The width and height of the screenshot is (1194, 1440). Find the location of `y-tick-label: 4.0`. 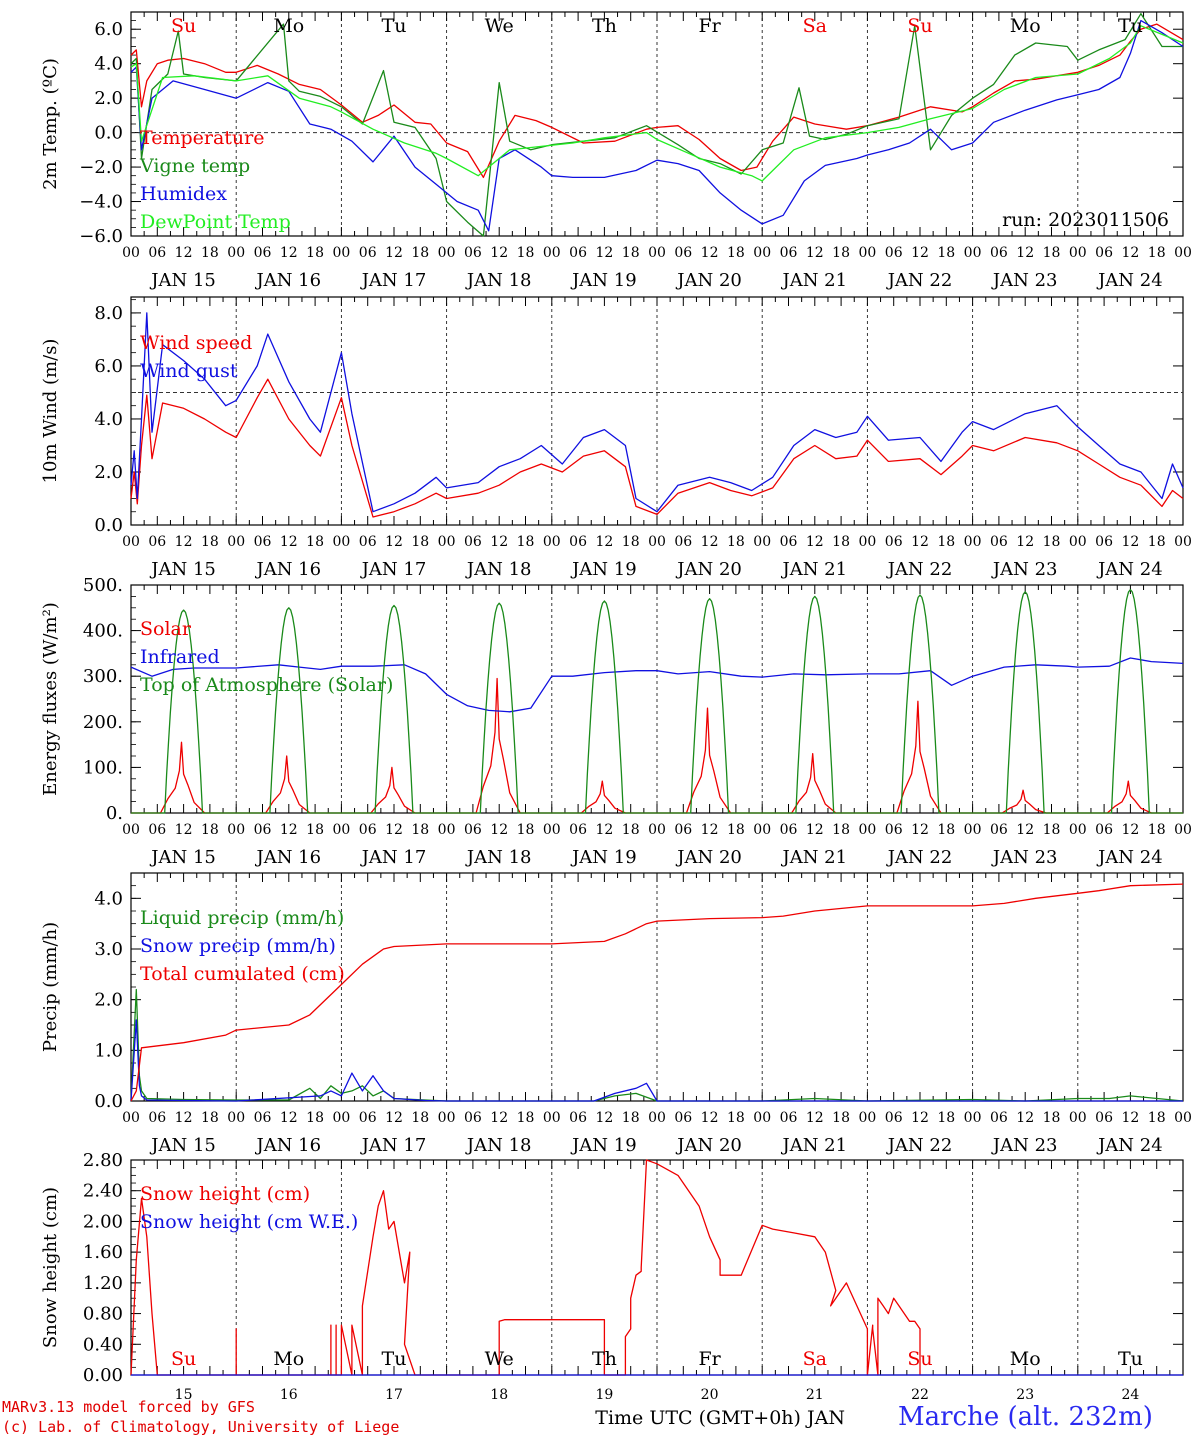

y-tick-label: 4.0 is located at coordinates (108, 64).